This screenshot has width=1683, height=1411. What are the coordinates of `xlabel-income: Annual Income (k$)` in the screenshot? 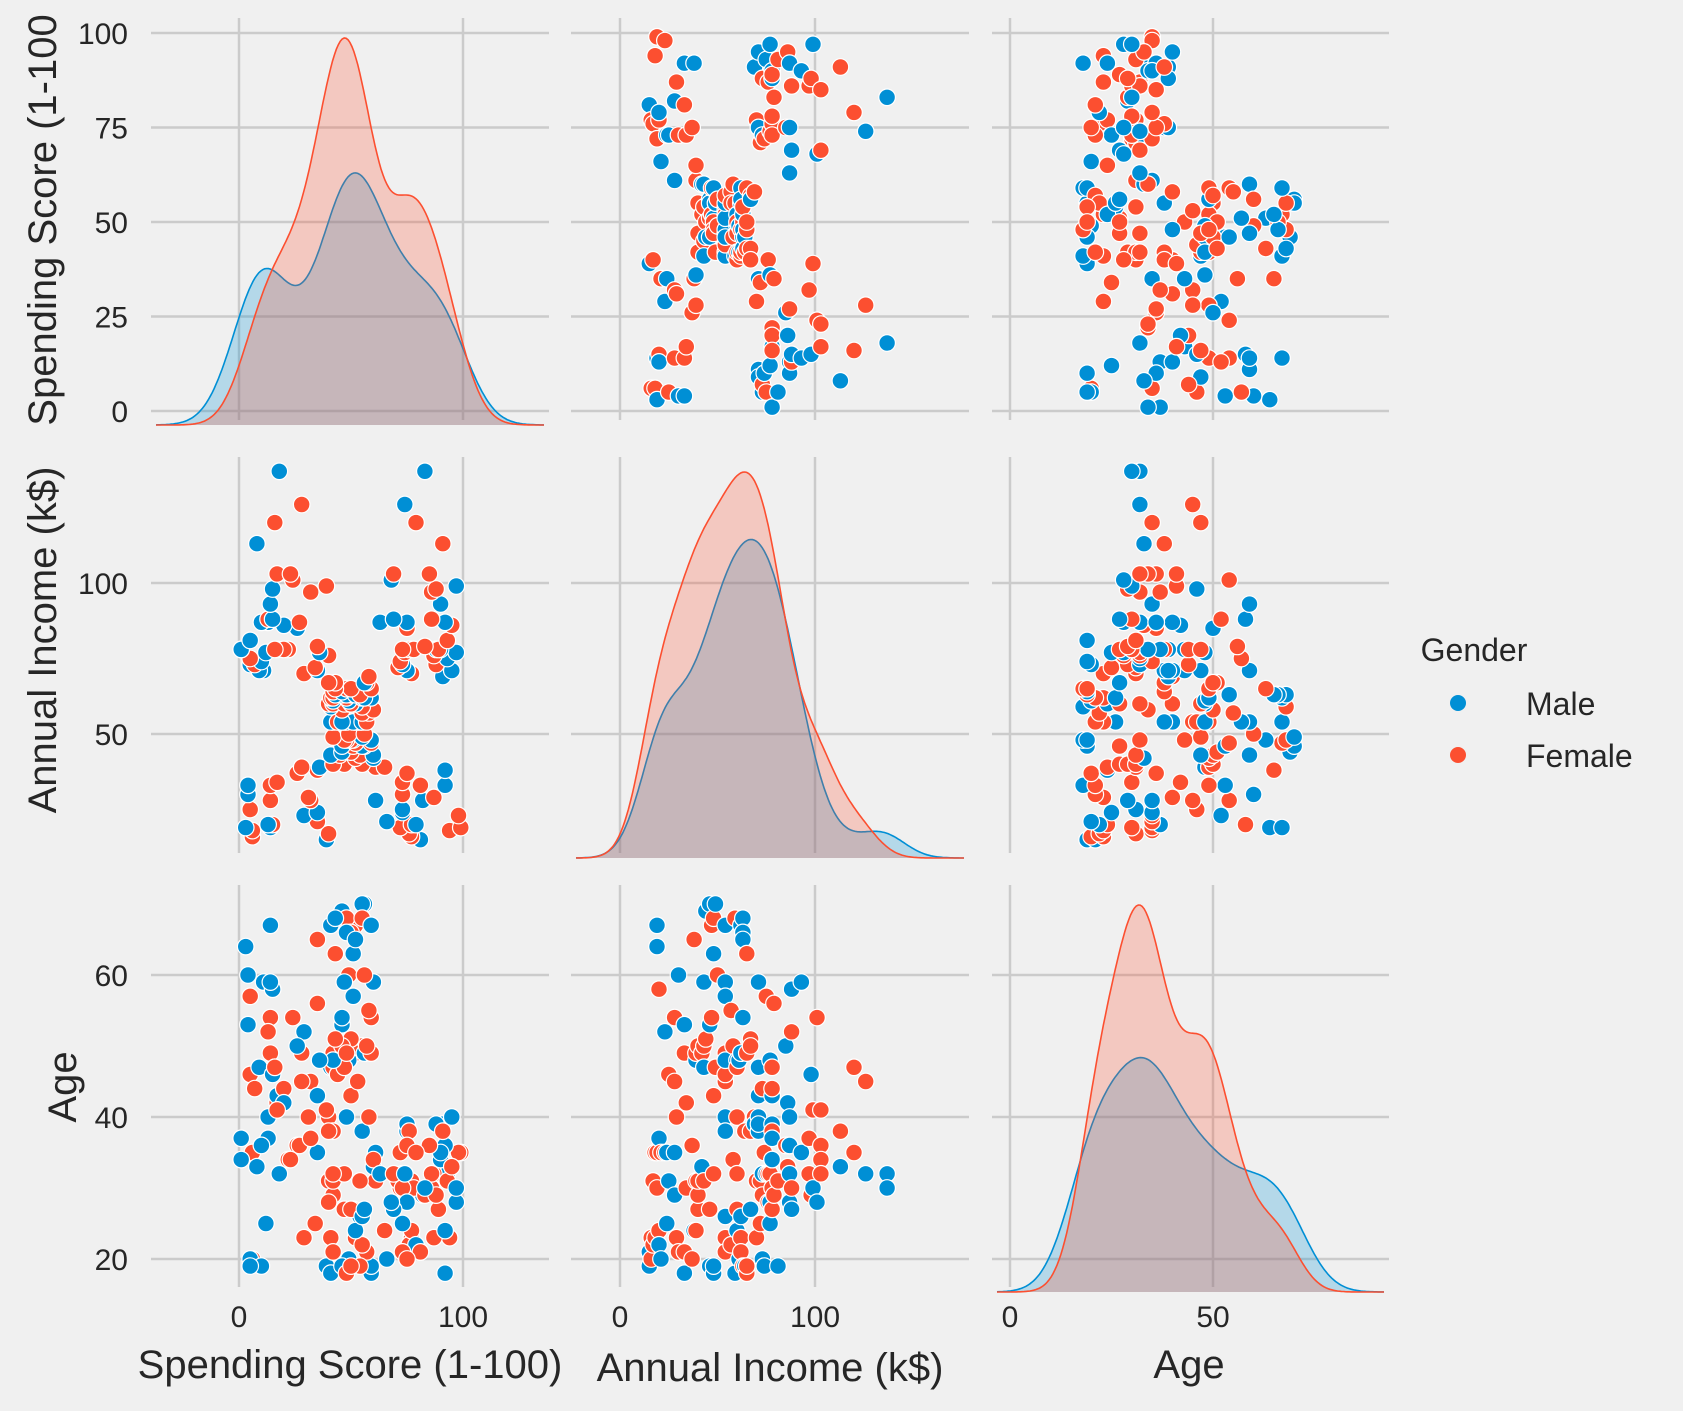 It's located at (770, 1368).